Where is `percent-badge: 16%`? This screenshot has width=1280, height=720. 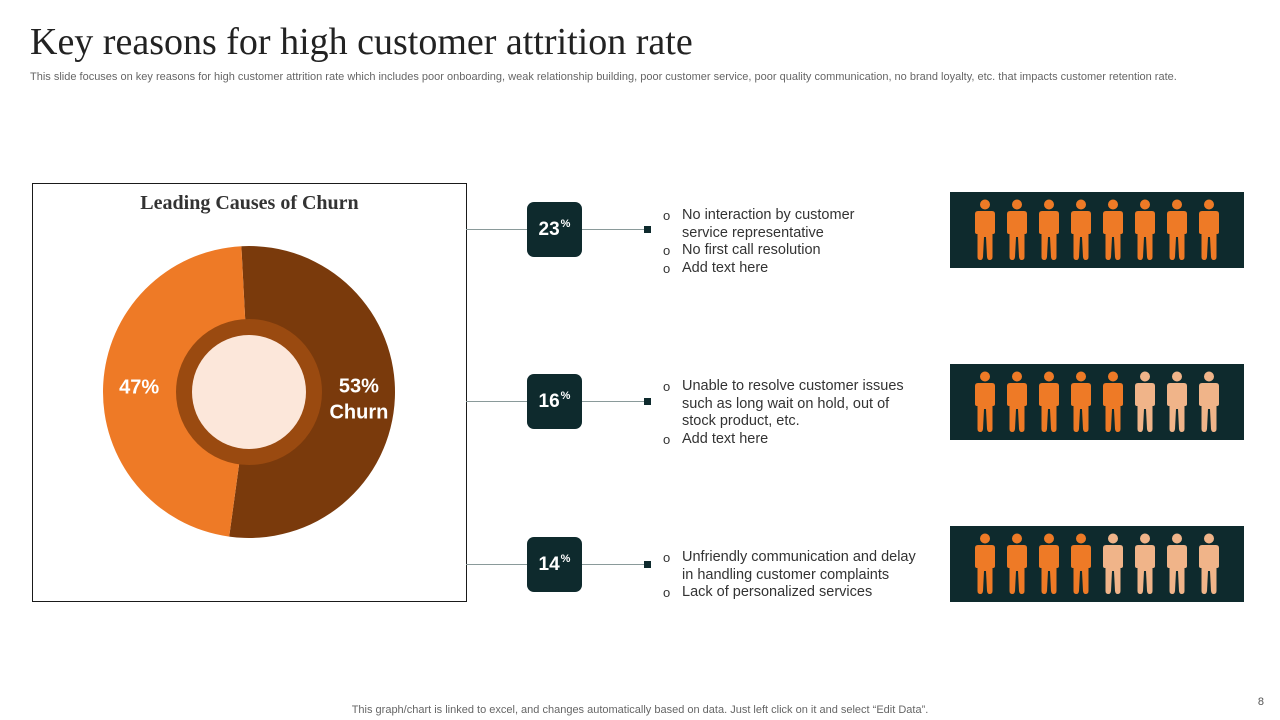 percent-badge: 16% is located at coordinates (554, 401).